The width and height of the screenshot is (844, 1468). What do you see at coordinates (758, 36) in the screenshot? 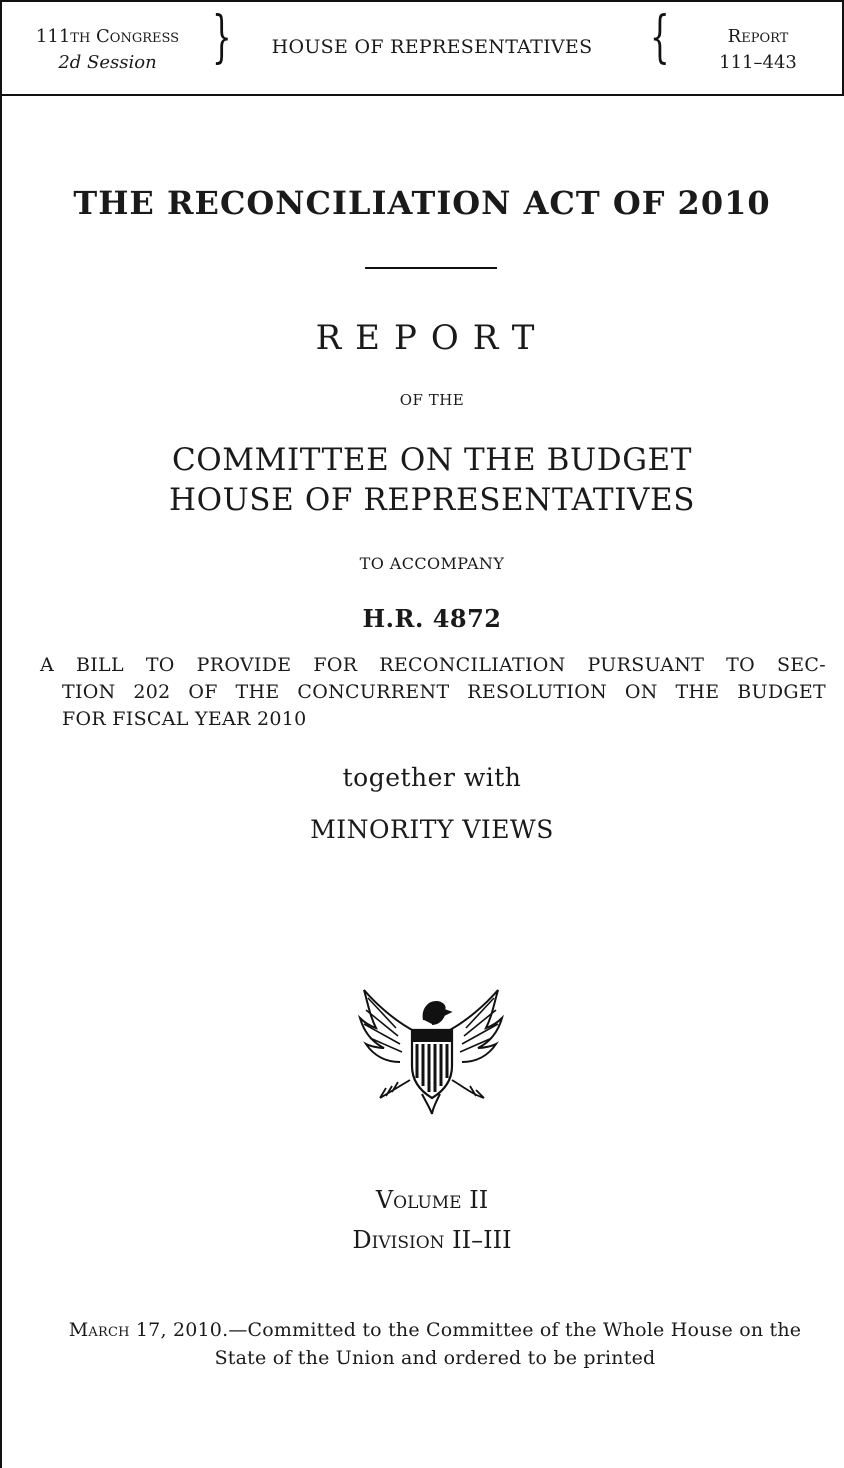
I see `report-label: Report` at bounding box center [758, 36].